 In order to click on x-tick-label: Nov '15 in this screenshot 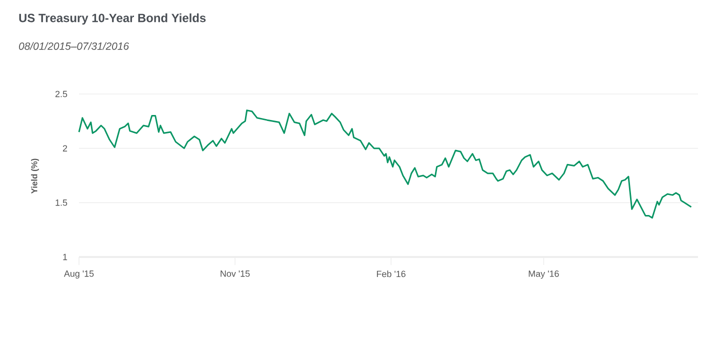, I will do `click(235, 273)`.